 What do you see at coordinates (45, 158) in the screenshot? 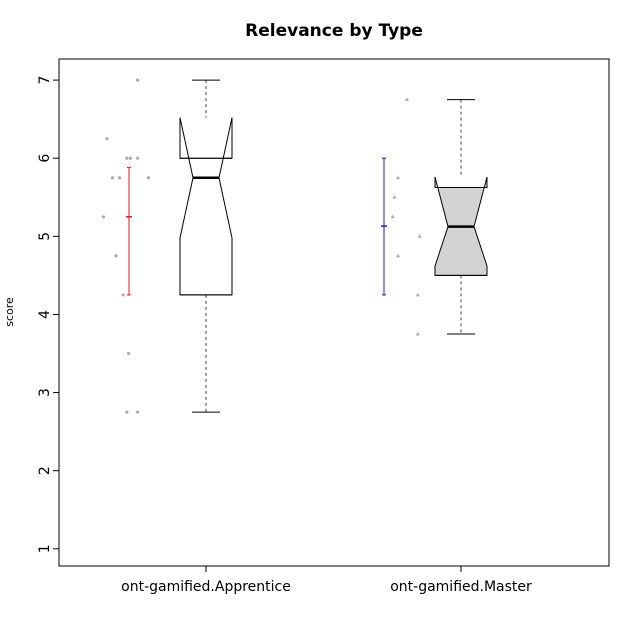
I see `y-tick-label: 6` at bounding box center [45, 158].